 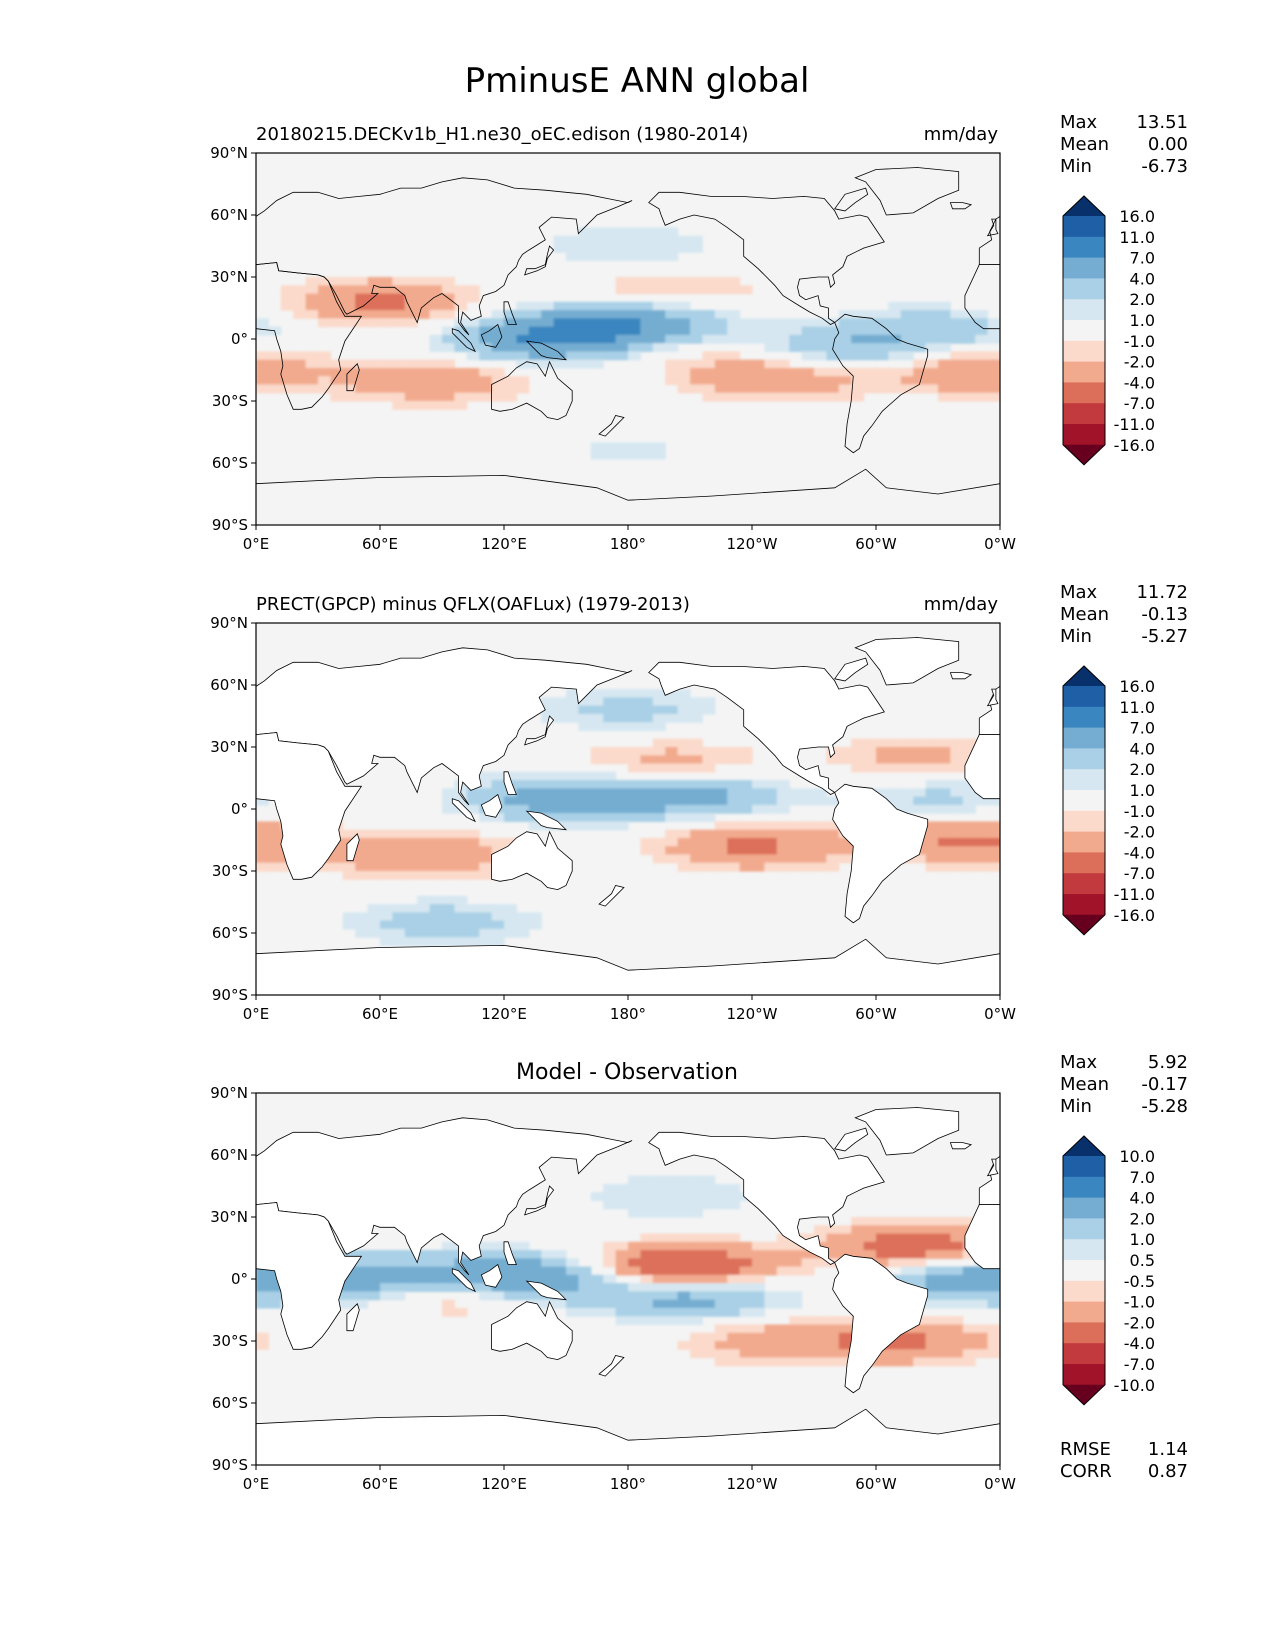 I want to click on y-tick-label: 30°S, so click(x=230, y=1341).